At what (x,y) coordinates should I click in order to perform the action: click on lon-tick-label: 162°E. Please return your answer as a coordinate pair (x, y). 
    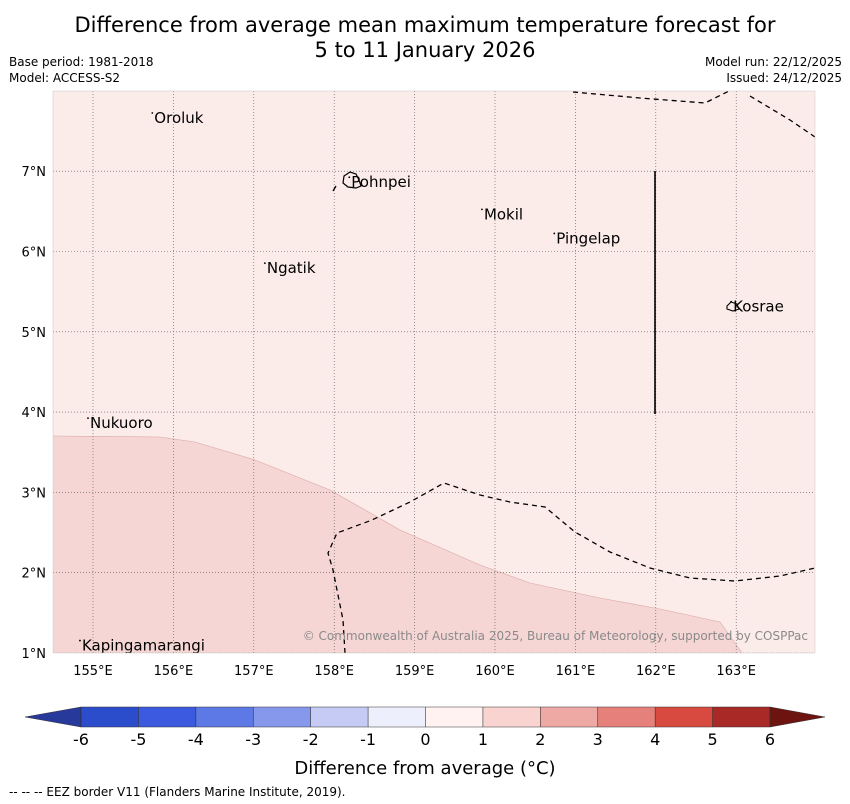
    Looking at the image, I should click on (656, 671).